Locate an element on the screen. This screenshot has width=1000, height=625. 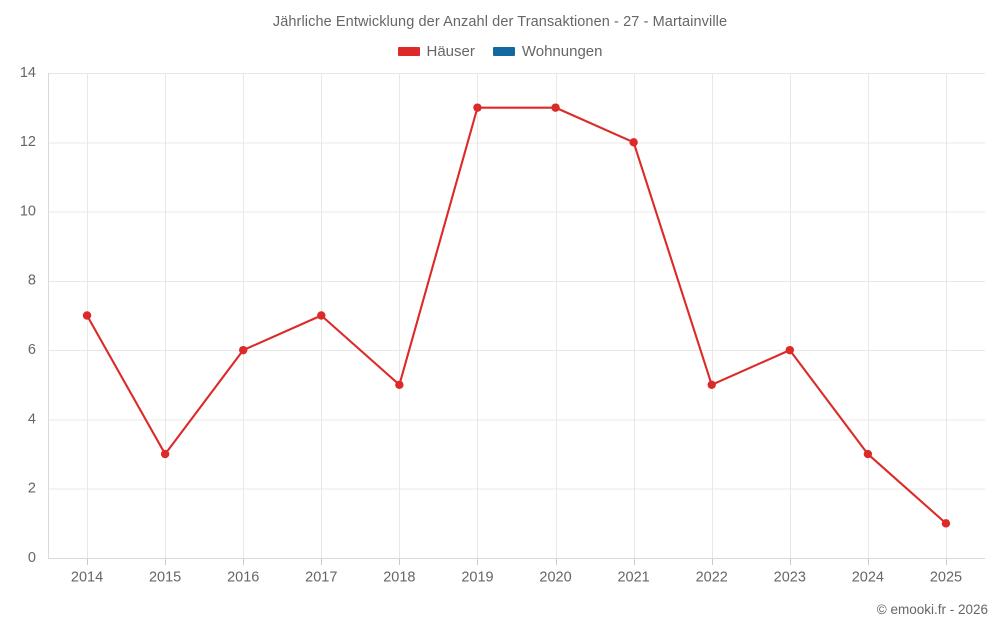
x-tick-label: 2021 is located at coordinates (633, 578).